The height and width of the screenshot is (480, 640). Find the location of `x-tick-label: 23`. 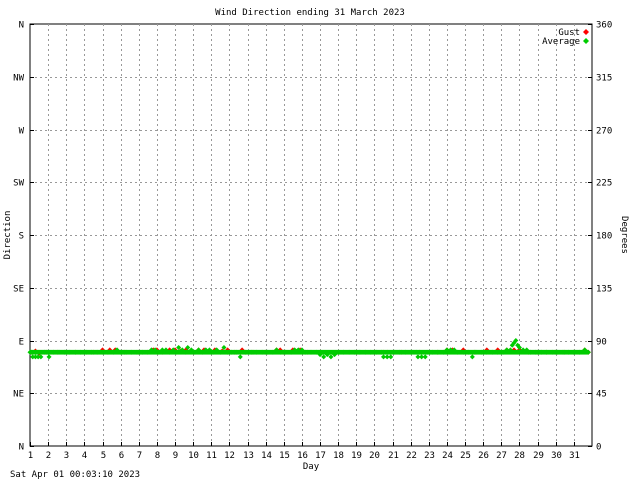

x-tick-label: 23 is located at coordinates (429, 456).